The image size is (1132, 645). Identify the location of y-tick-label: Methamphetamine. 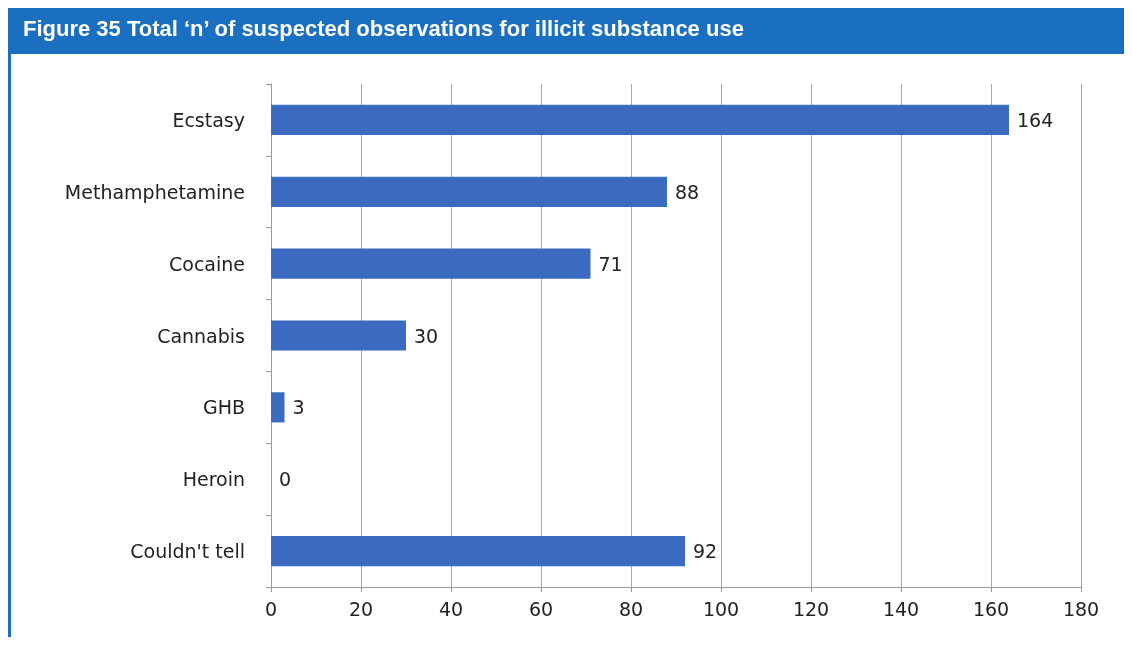
(154, 191).